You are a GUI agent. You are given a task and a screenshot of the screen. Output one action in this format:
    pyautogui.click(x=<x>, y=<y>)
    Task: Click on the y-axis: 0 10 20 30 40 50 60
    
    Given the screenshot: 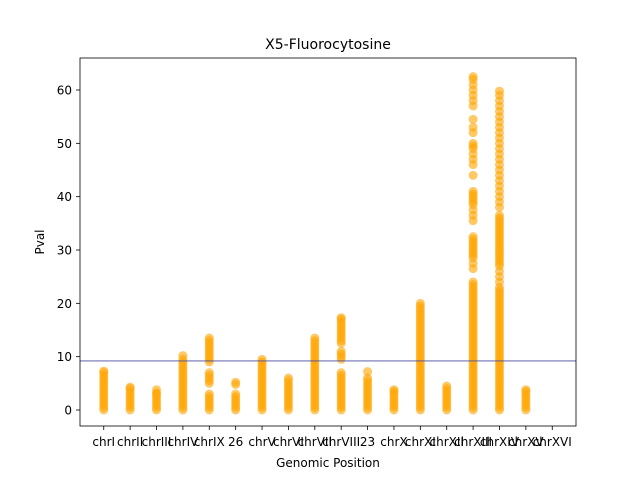 What is the action you would take?
    pyautogui.click(x=68, y=251)
    